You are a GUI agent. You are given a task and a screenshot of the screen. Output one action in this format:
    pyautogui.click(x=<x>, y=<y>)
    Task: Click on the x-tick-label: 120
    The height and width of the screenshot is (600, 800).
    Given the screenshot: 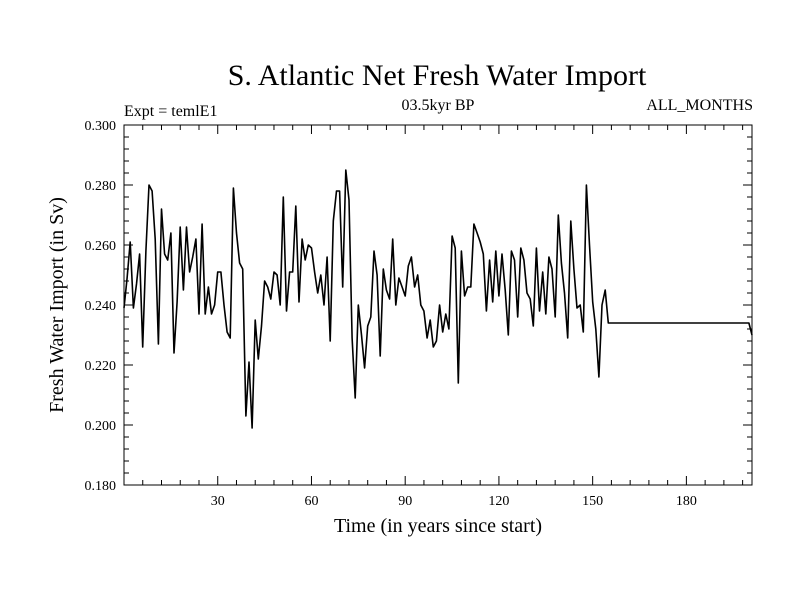 What is the action you would take?
    pyautogui.click(x=498, y=501)
    